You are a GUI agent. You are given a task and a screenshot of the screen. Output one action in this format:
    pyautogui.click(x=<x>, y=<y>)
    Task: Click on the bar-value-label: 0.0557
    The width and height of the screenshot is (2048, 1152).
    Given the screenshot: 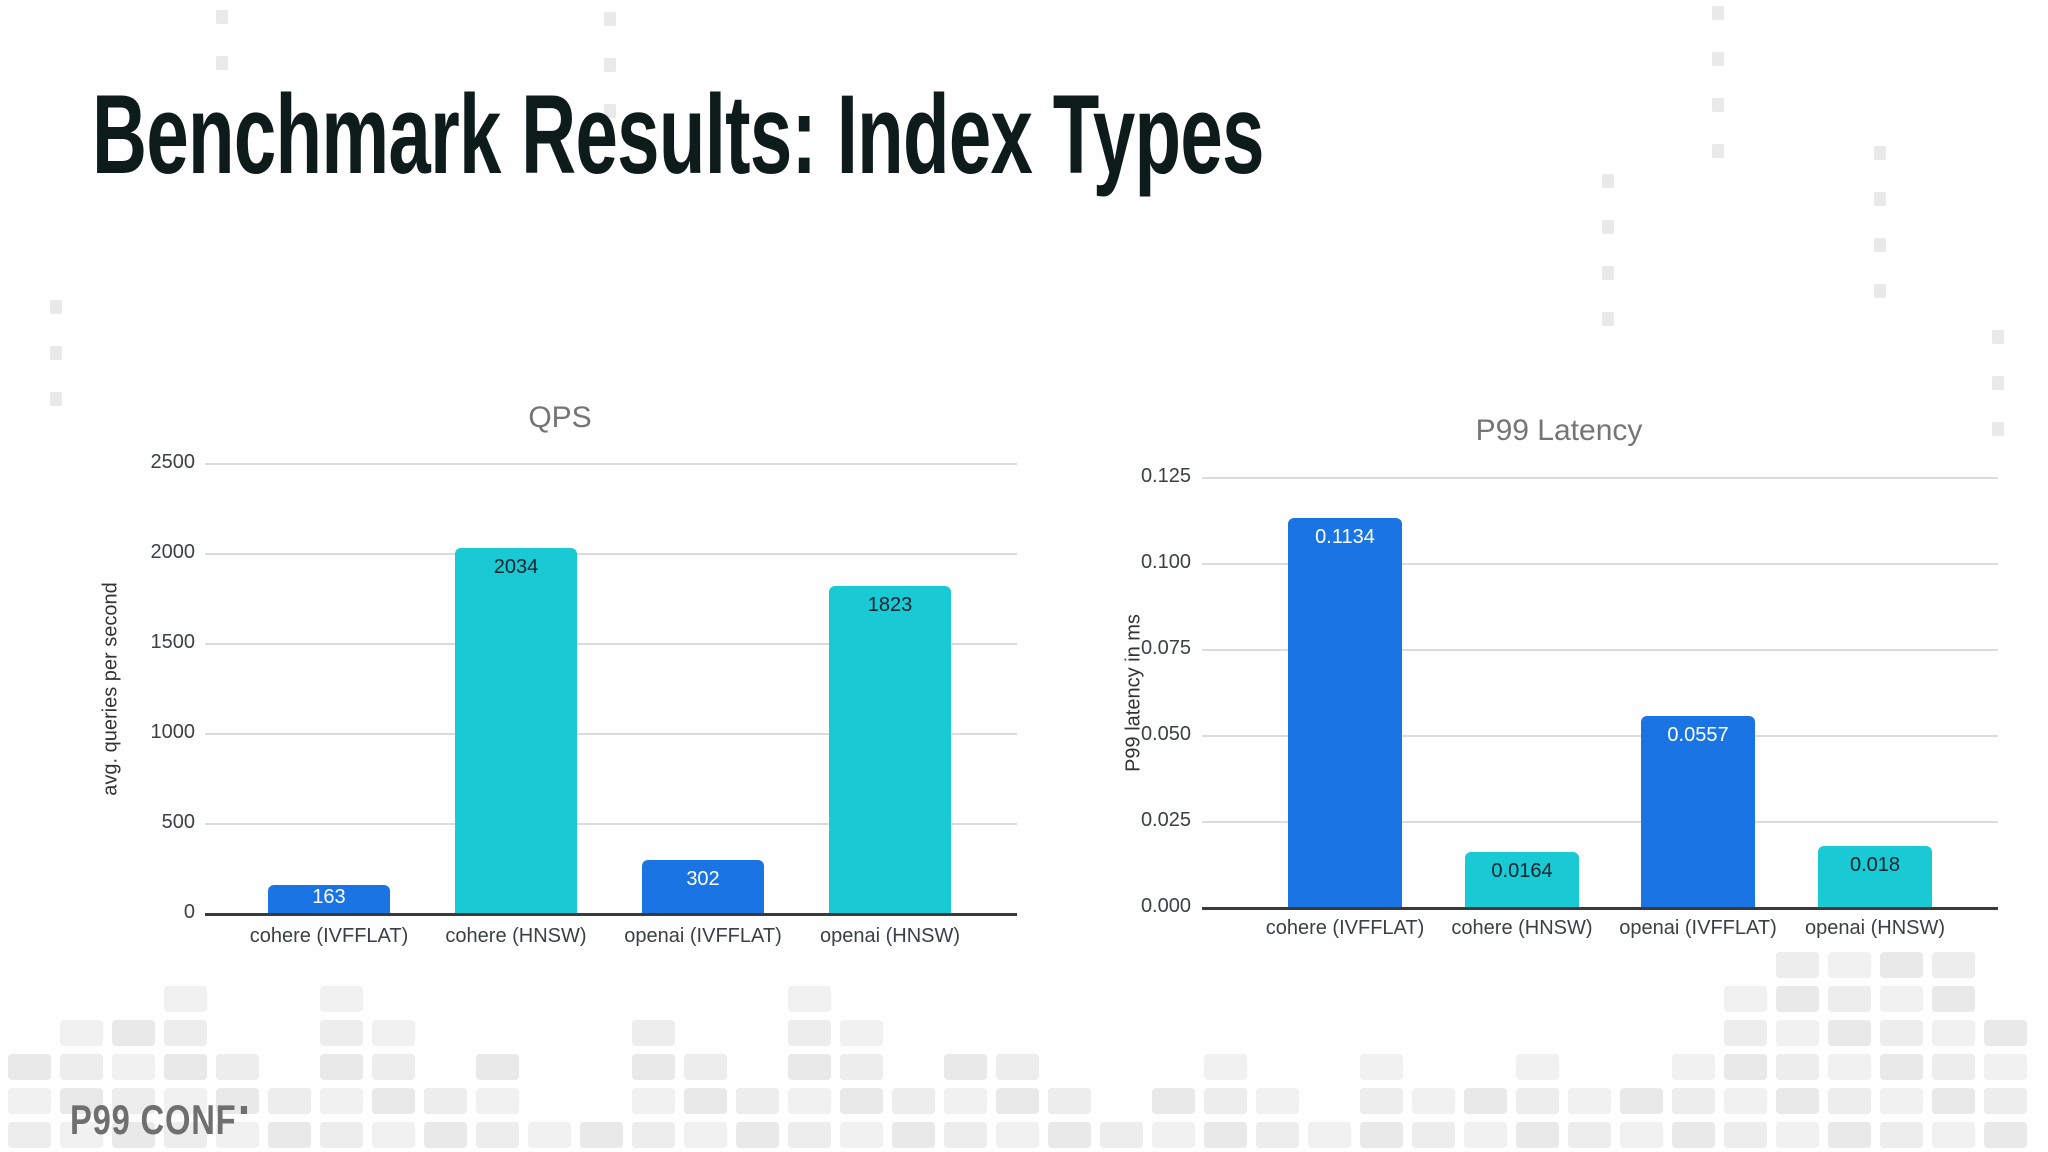 What is the action you would take?
    pyautogui.click(x=1698, y=735)
    